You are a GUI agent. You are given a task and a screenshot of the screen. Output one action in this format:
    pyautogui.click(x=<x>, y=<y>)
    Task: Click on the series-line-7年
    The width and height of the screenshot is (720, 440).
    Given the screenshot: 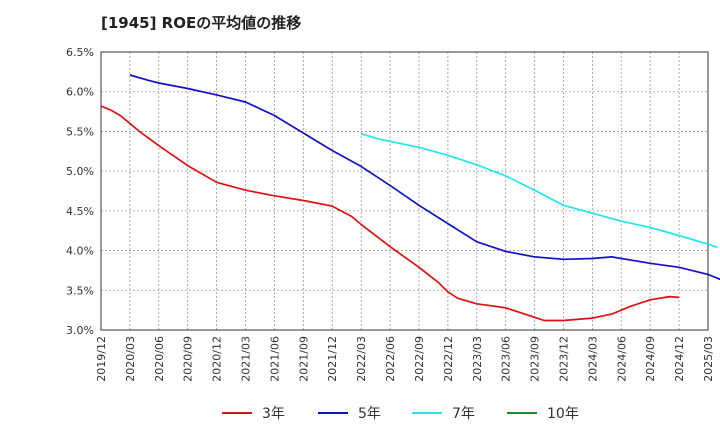 What is the action you would take?
    pyautogui.click(x=539, y=190)
    